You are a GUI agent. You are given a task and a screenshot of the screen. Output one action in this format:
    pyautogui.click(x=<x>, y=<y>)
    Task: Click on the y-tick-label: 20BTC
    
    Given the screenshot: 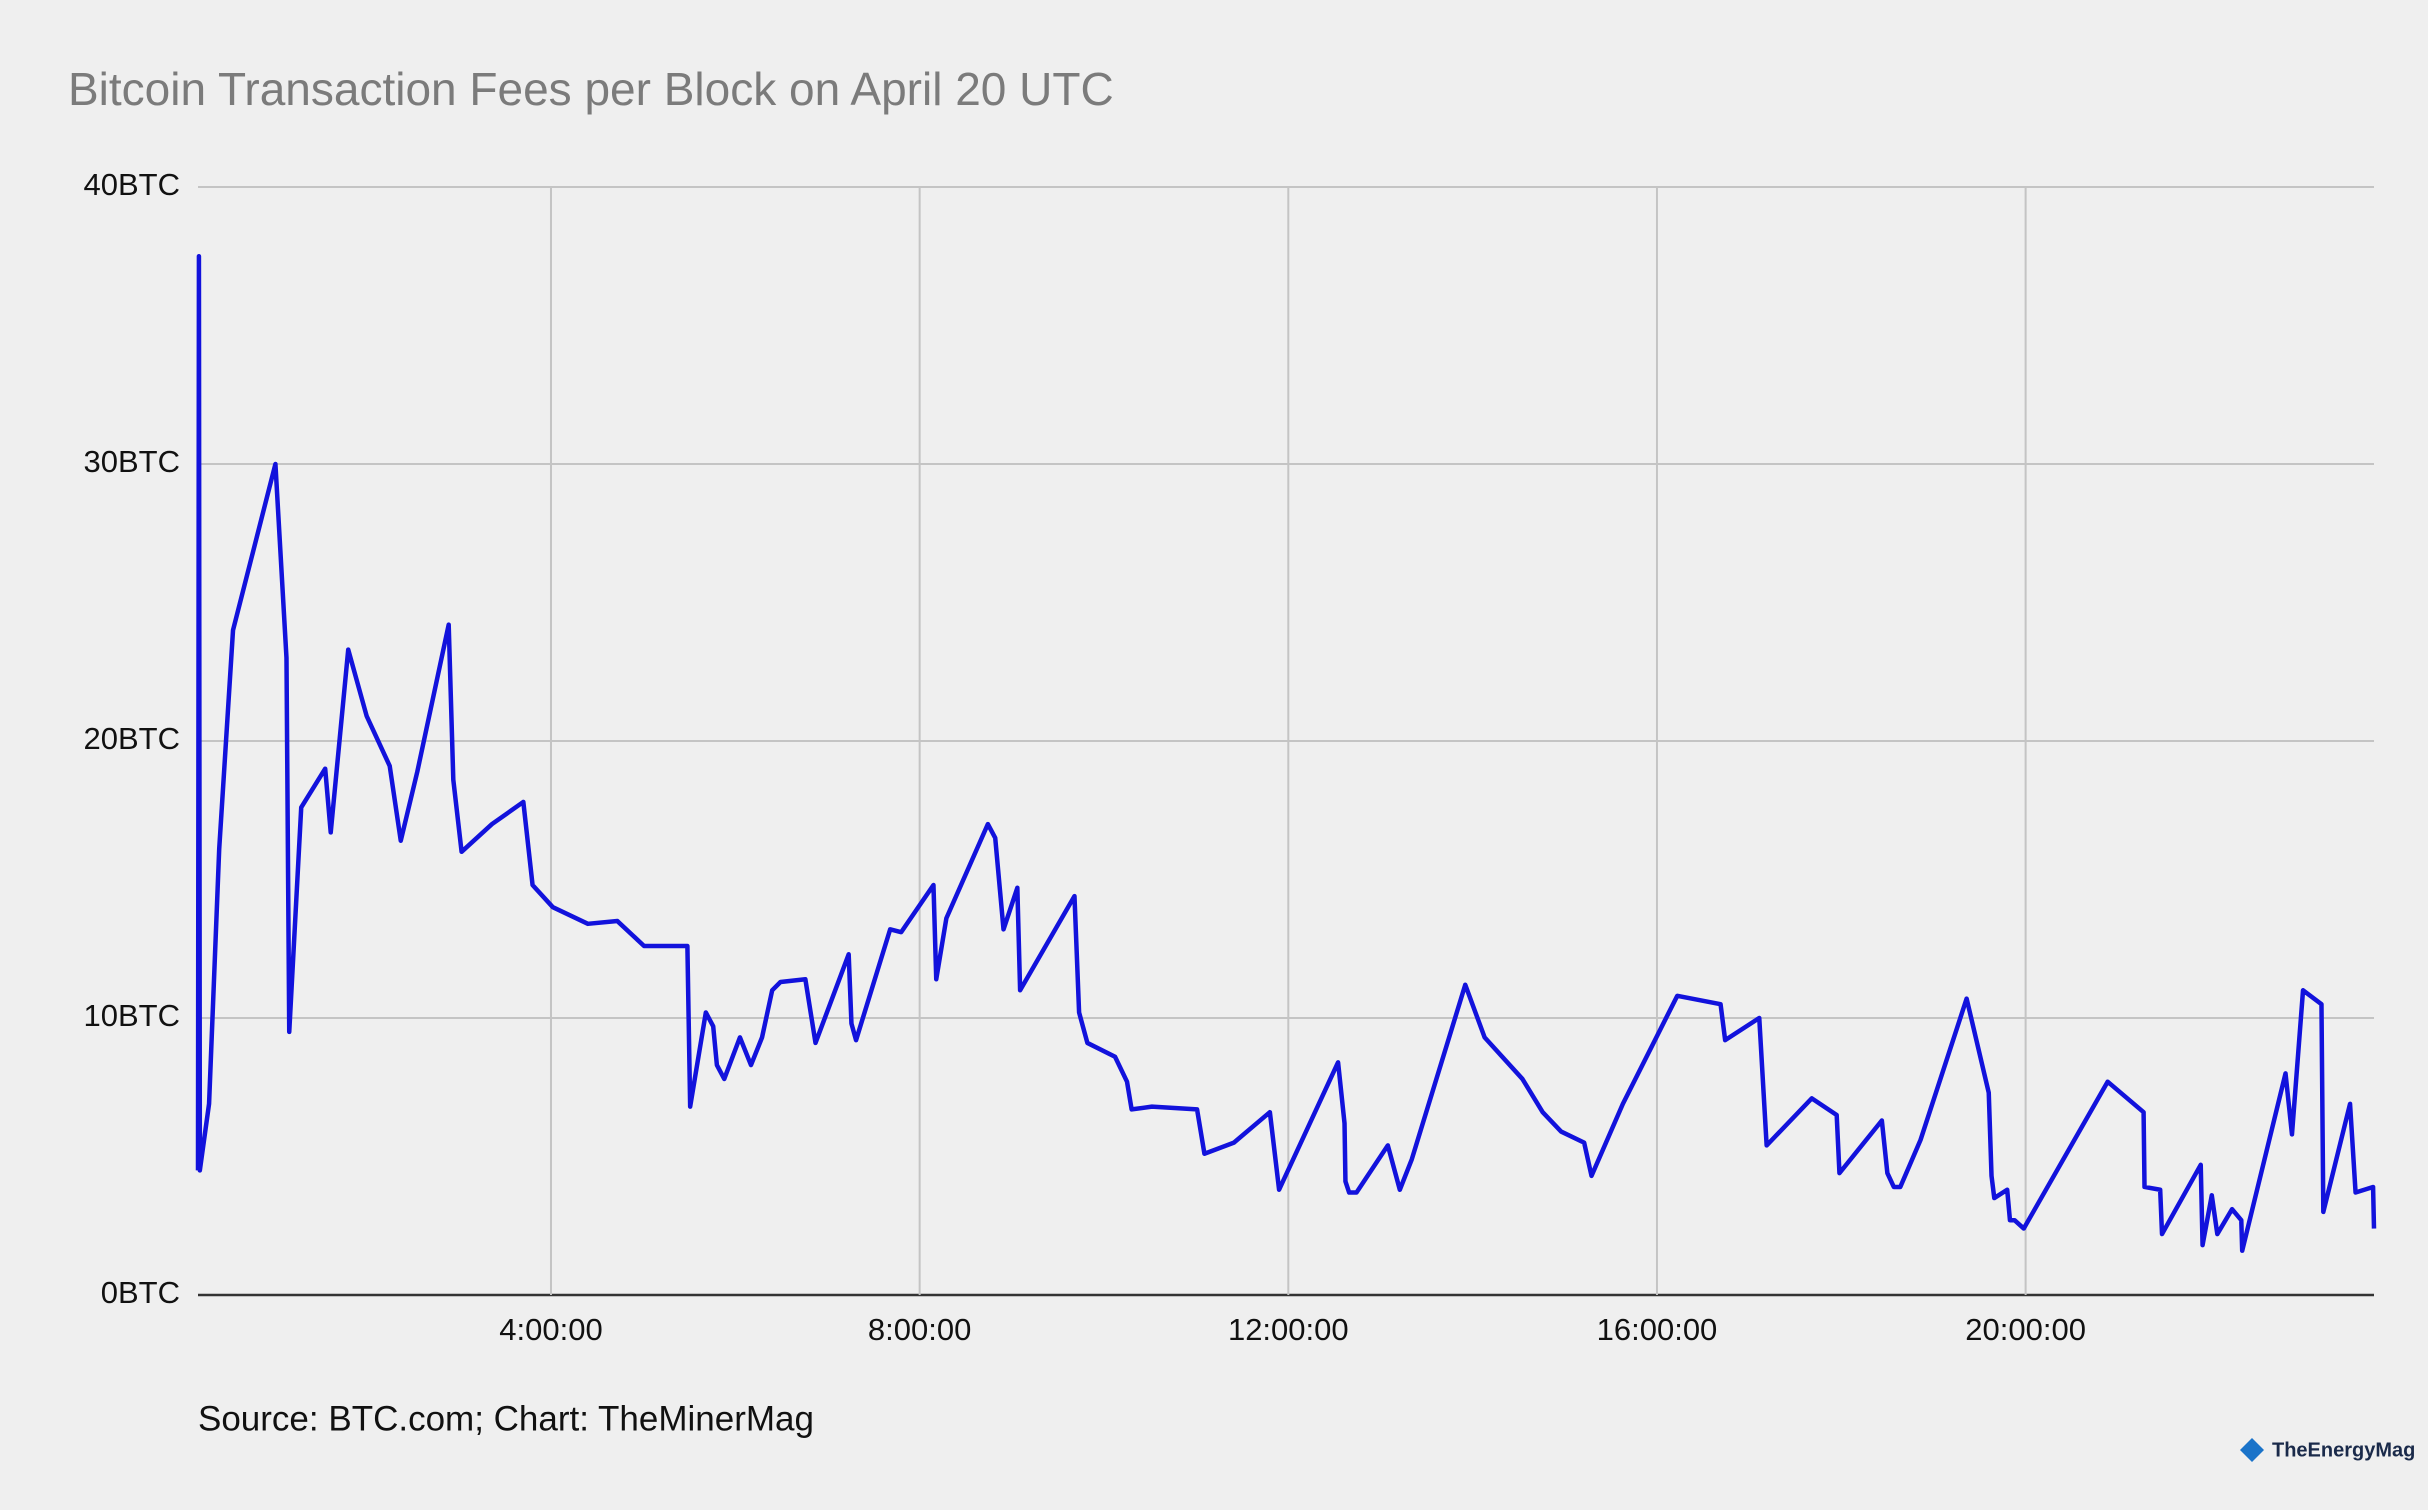 What is the action you would take?
    pyautogui.click(x=132, y=738)
    